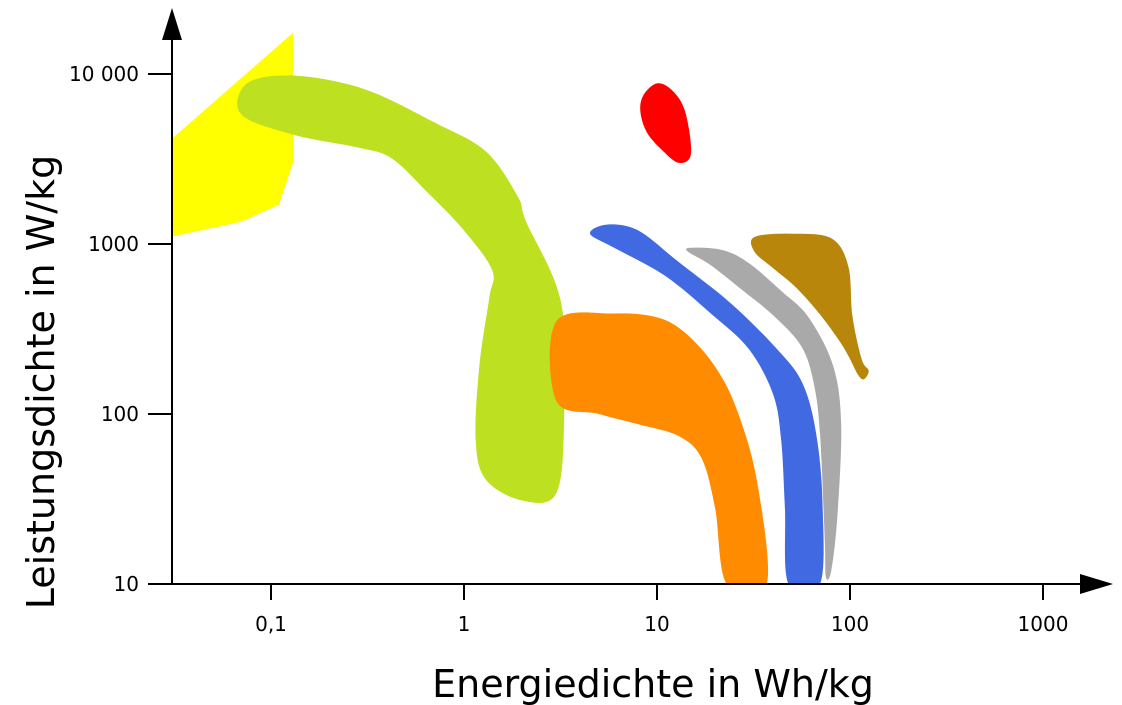 The image size is (1122, 705). What do you see at coordinates (113, 244) in the screenshot?
I see `y-tick-label: 1000` at bounding box center [113, 244].